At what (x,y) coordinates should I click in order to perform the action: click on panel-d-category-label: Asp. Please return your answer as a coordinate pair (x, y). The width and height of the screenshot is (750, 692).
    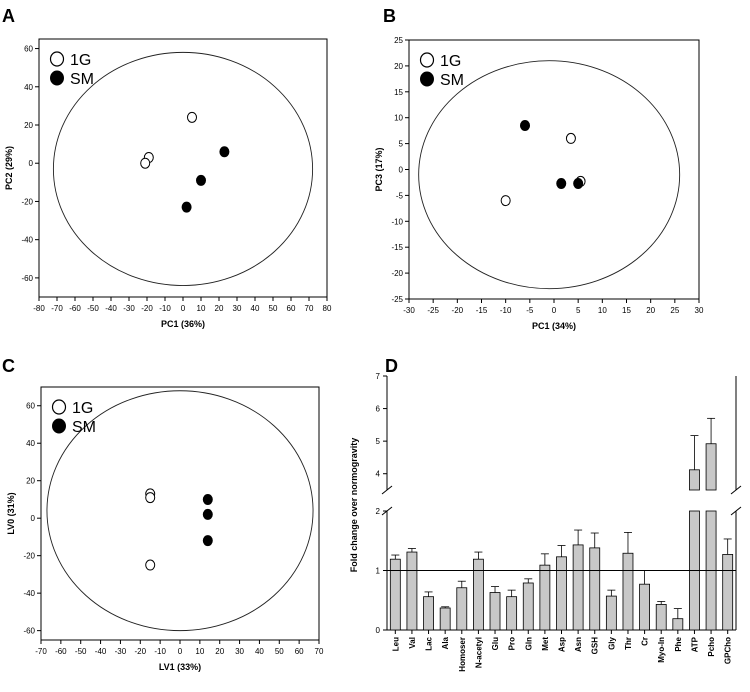
    Looking at the image, I should click on (562, 644).